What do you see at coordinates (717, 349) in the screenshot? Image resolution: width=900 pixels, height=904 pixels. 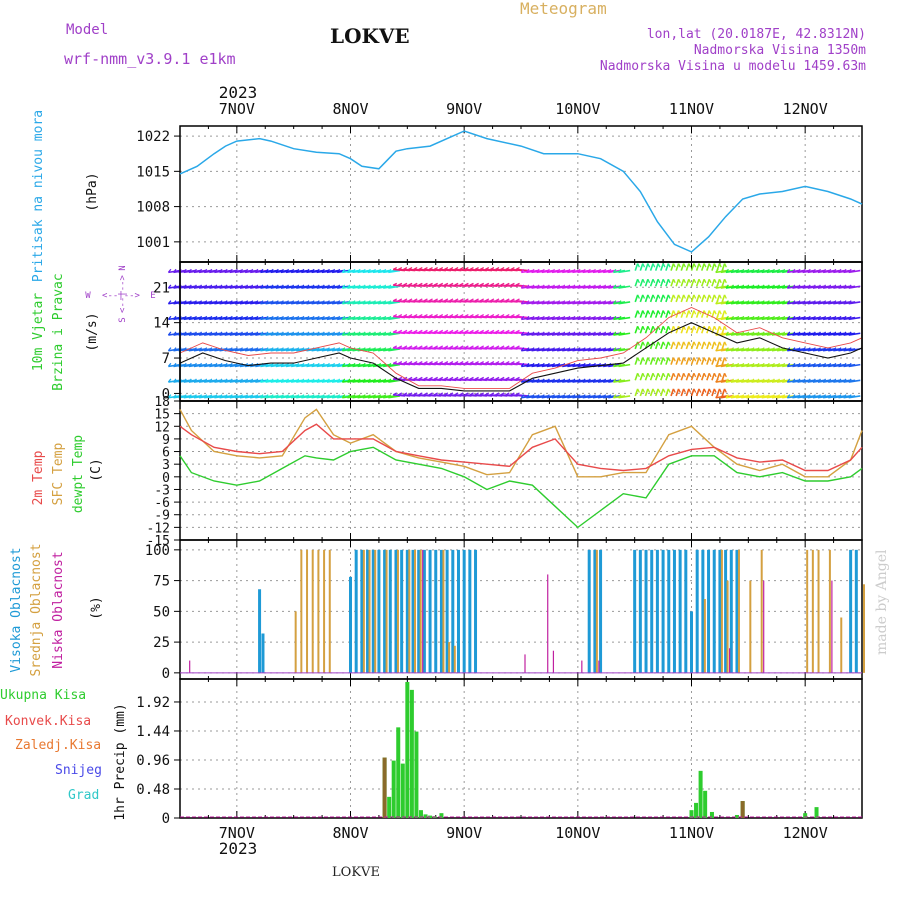 I see `wind-arrow-head-1933` at bounding box center [717, 349].